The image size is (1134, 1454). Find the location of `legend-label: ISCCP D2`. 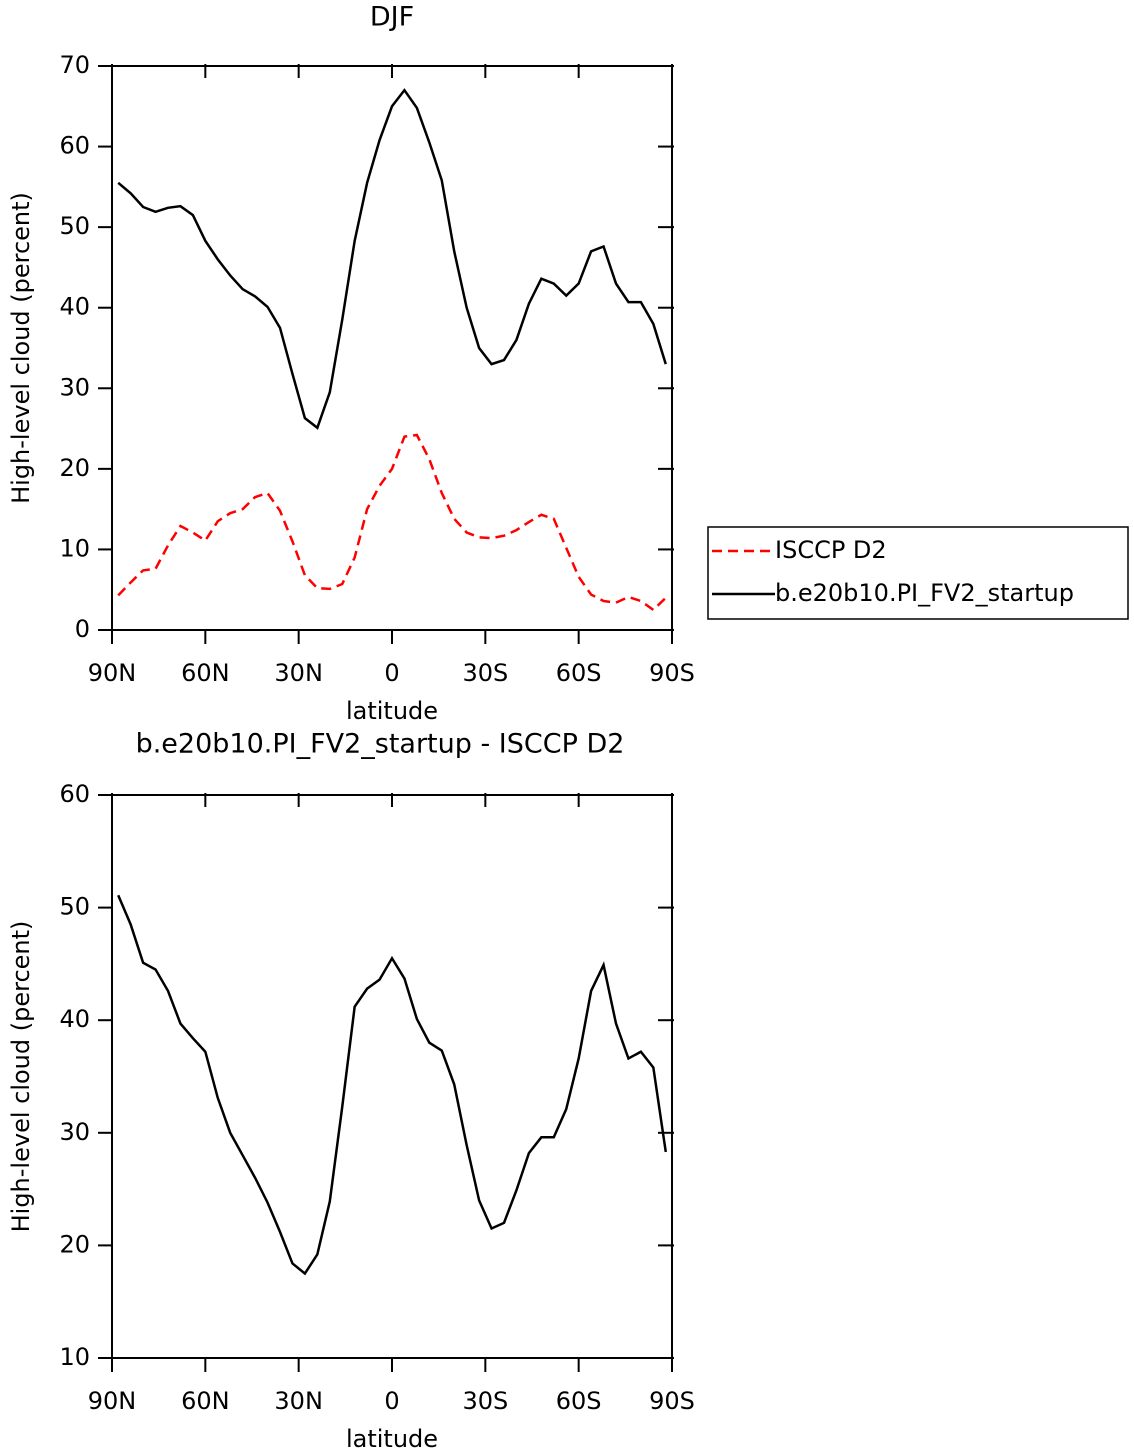

legend-label: ISCCP D2 is located at coordinates (831, 550).